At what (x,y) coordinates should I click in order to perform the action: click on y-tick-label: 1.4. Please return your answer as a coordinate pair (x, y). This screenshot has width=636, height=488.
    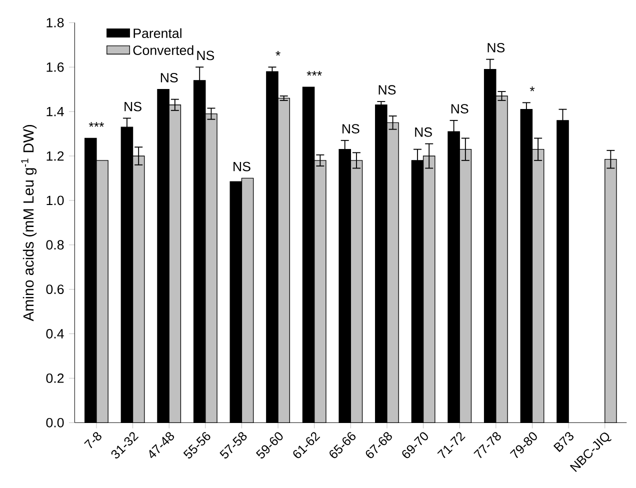
    Looking at the image, I should click on (55, 111).